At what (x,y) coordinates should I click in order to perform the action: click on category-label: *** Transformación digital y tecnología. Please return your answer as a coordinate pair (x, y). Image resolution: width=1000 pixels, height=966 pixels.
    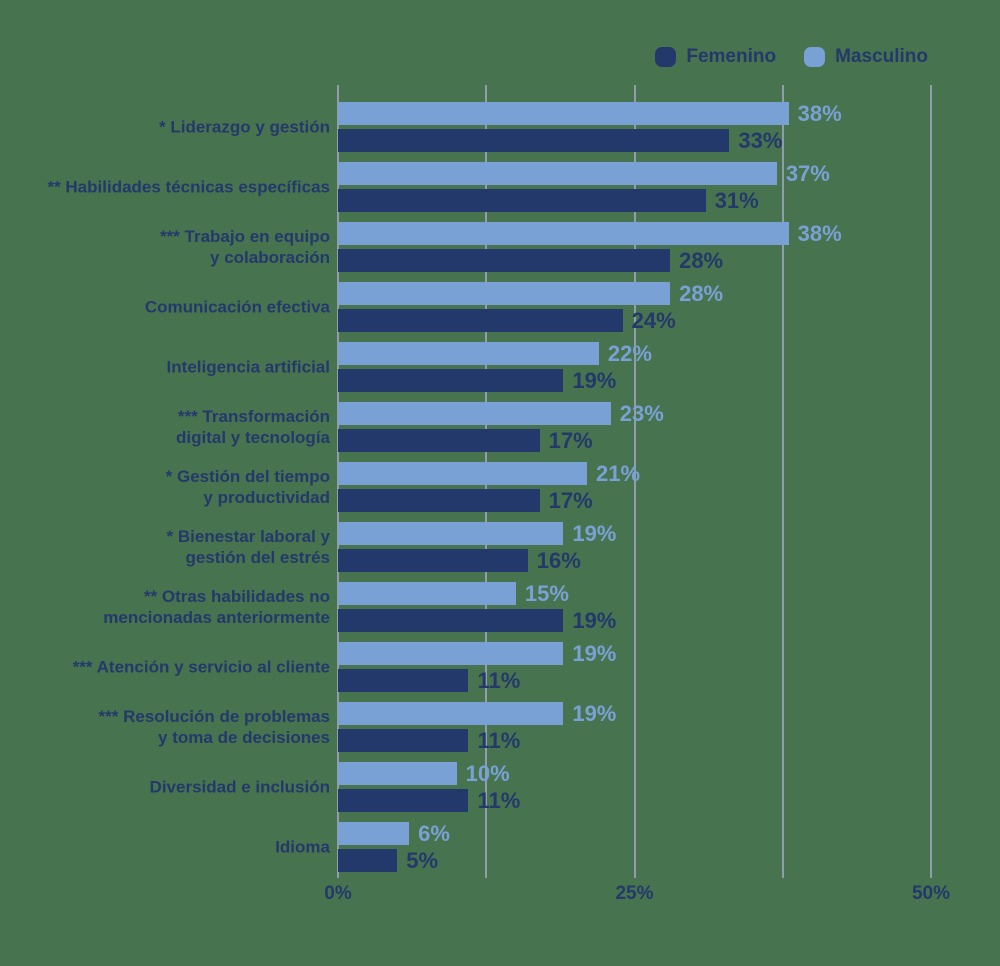
    Looking at the image, I should click on (253, 427).